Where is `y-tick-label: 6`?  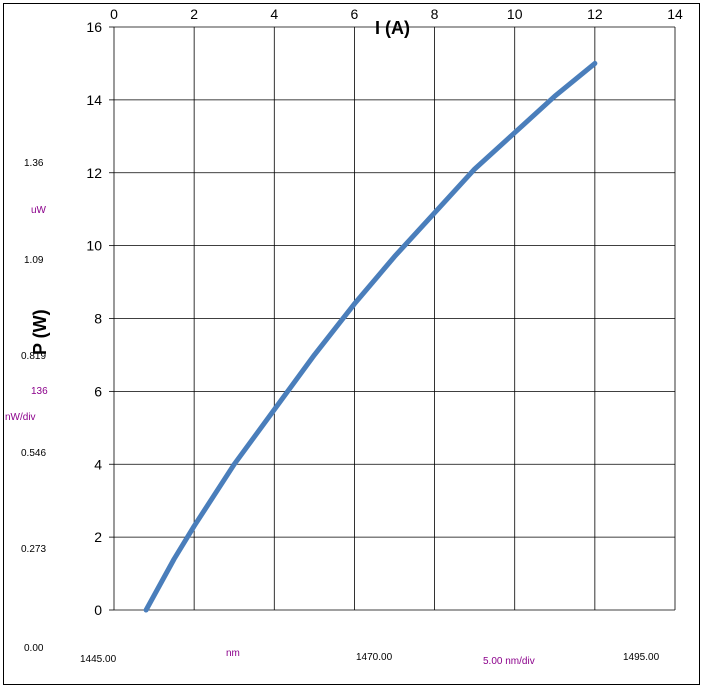
y-tick-label: 6 is located at coordinates (98, 391).